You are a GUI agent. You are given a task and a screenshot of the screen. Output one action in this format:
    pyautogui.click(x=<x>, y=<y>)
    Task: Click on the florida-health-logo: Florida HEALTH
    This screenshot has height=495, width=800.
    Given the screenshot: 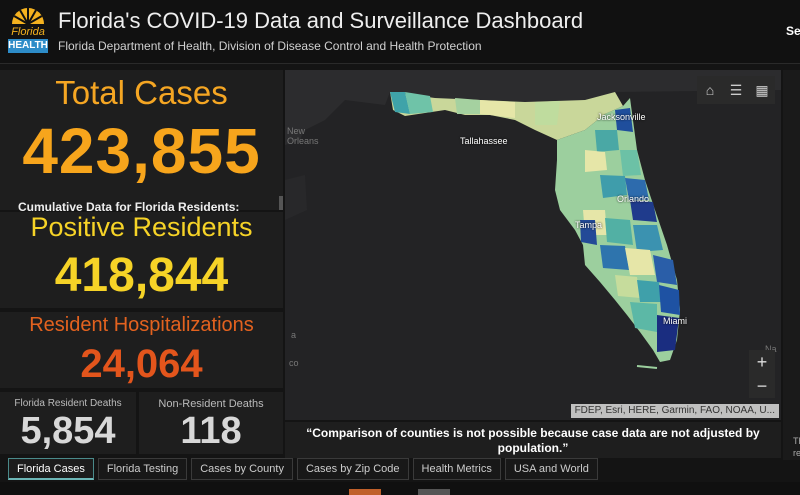 What is the action you would take?
    pyautogui.click(x=28, y=31)
    